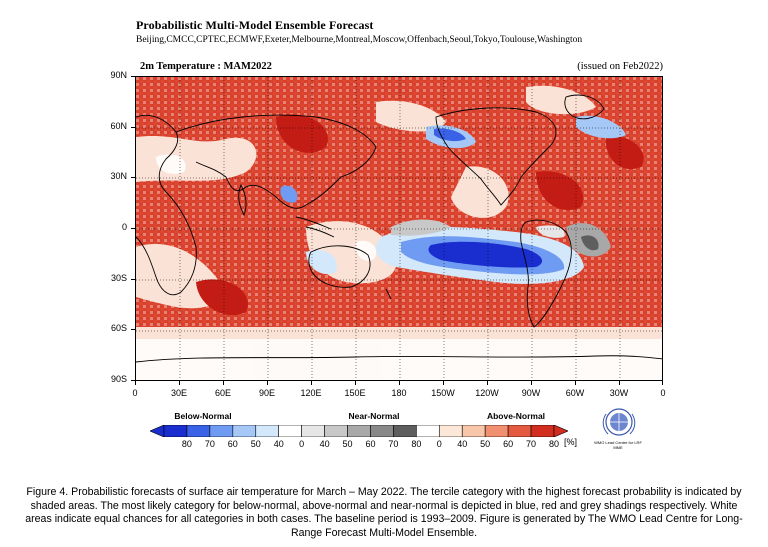 The image size is (768, 547). What do you see at coordinates (118, 176) in the screenshot?
I see `lat-label-30n: 30N` at bounding box center [118, 176].